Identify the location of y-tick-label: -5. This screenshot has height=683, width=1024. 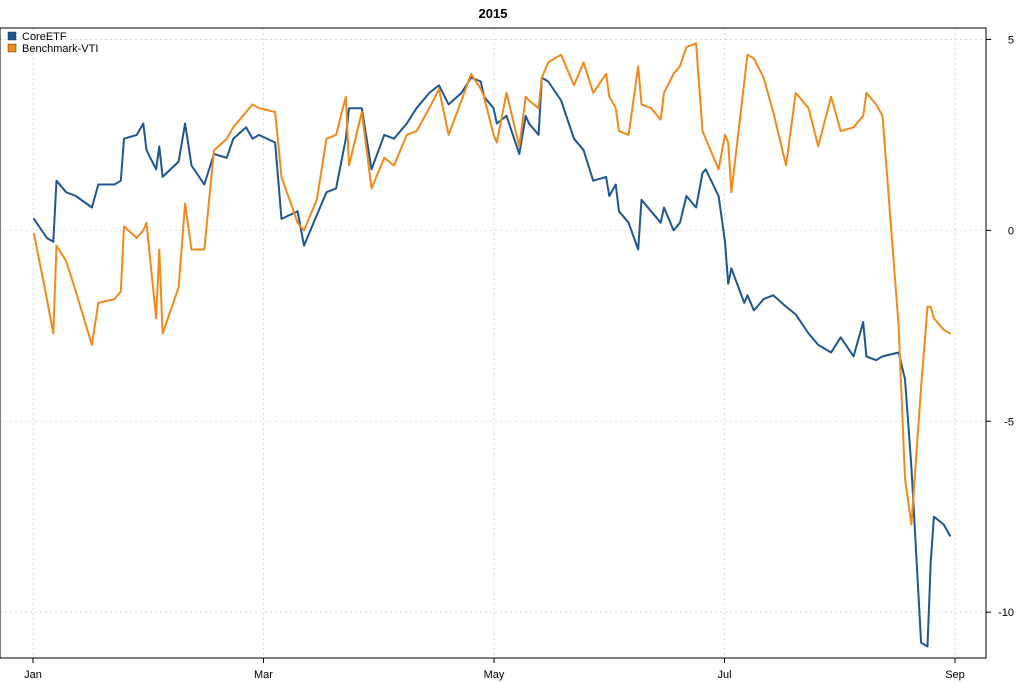
(1009, 422).